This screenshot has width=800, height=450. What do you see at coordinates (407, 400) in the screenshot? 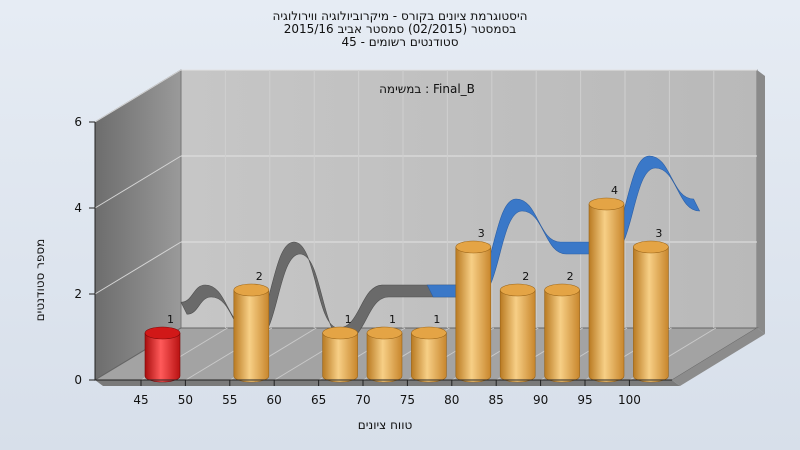
I see `x-tick-label: 75` at bounding box center [407, 400].